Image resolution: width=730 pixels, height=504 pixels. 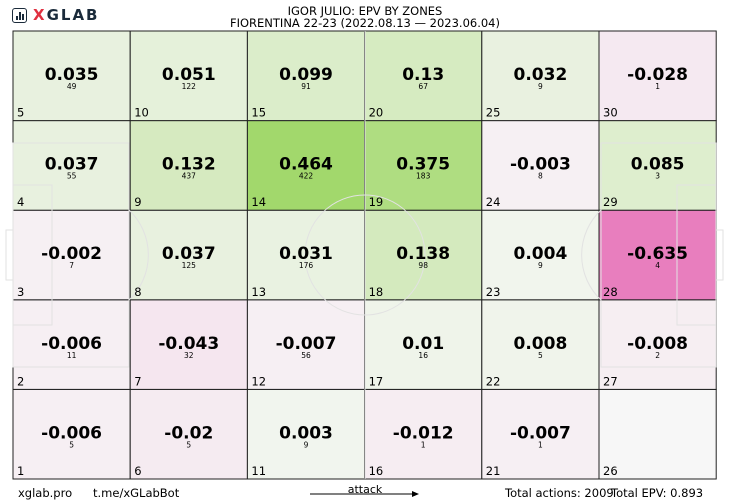 I want to click on zone-action-count-1: 5, so click(x=71, y=444).